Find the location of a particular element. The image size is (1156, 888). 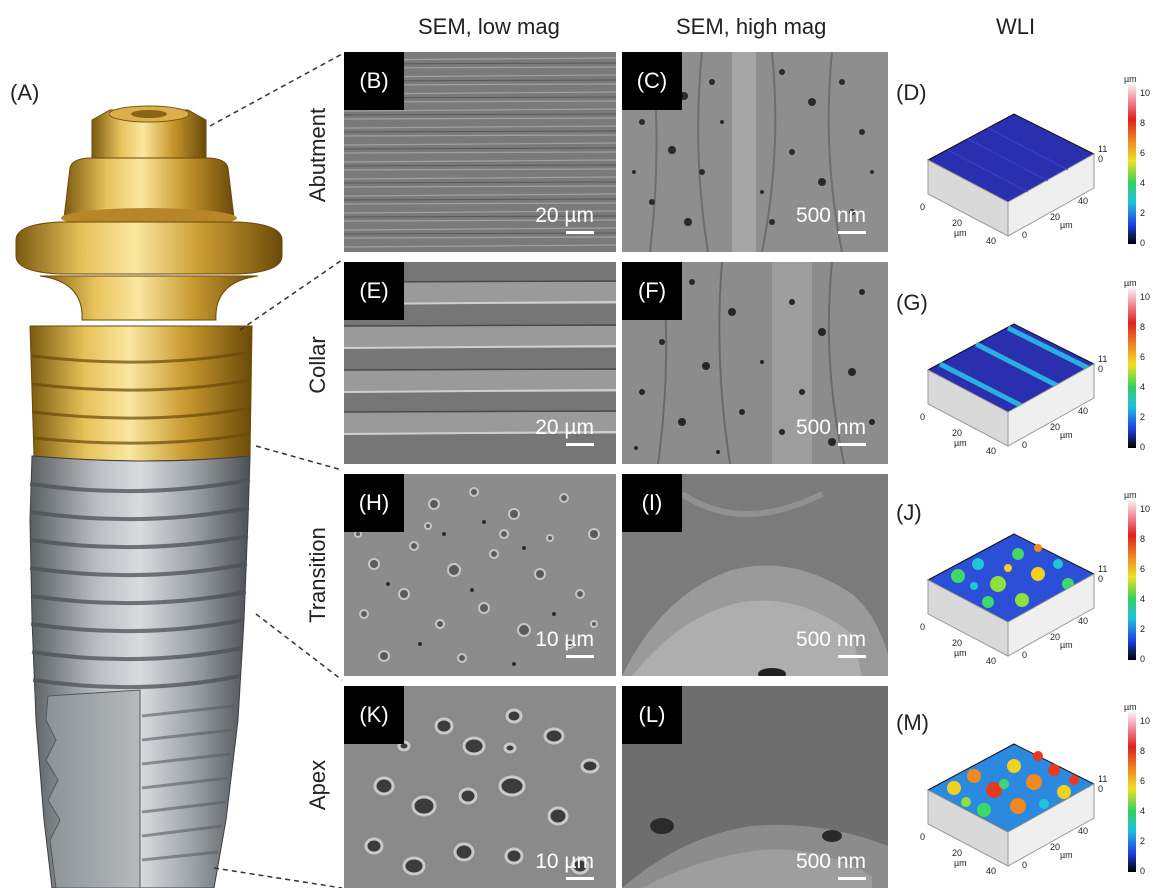

panel-tag-e: (E) is located at coordinates (374, 291).